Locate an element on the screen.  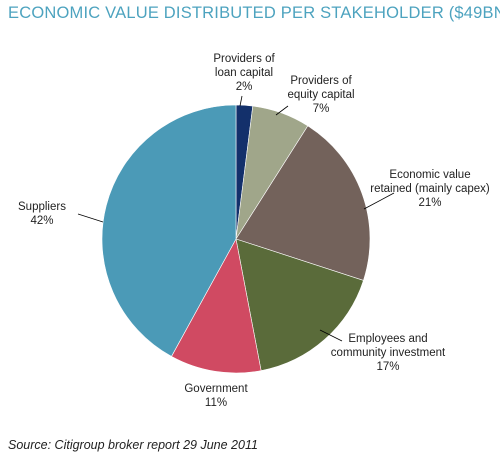
slice-label-equity-capital: Providers of equity capital 7% is located at coordinates (321, 95).